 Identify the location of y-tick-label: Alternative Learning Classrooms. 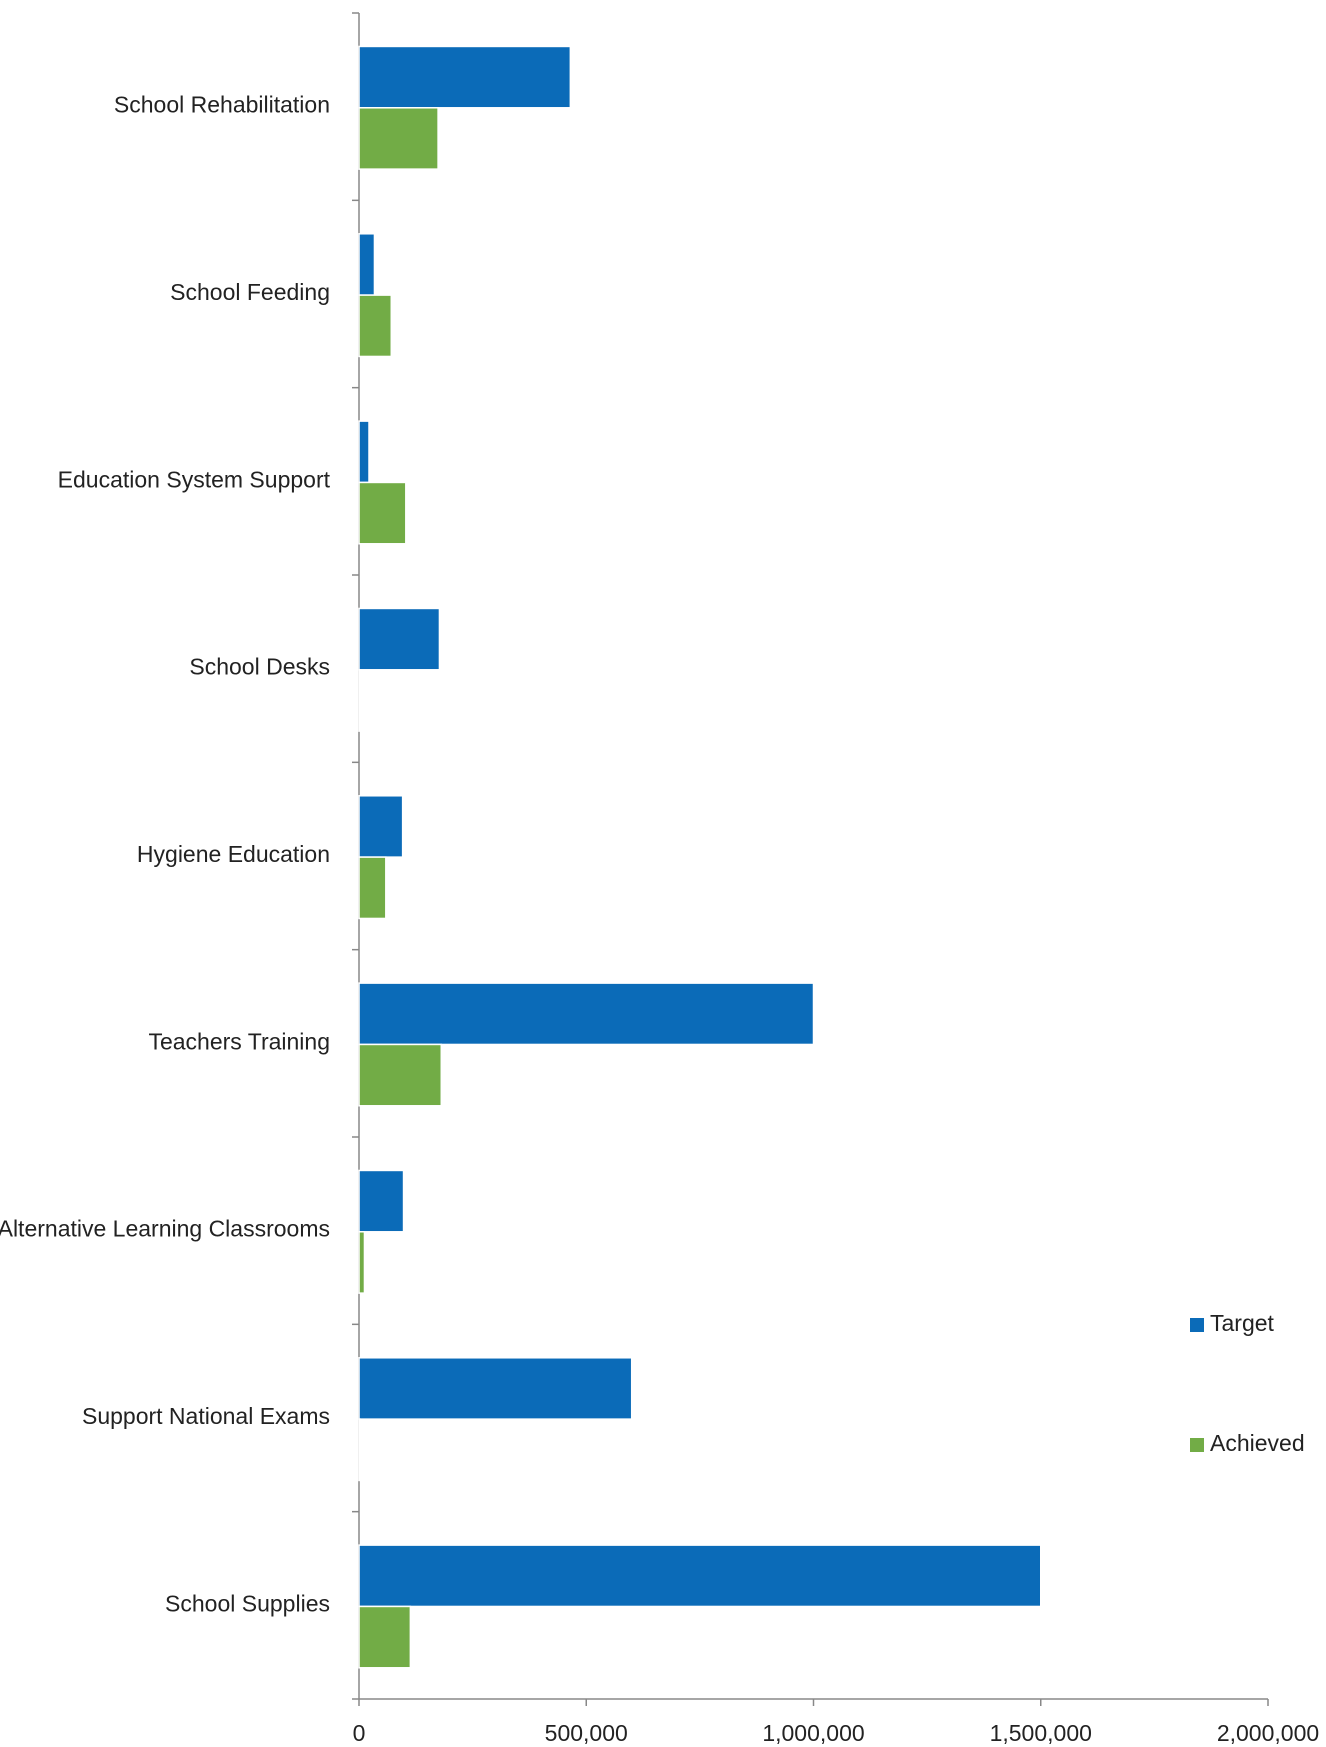
(165, 1229).